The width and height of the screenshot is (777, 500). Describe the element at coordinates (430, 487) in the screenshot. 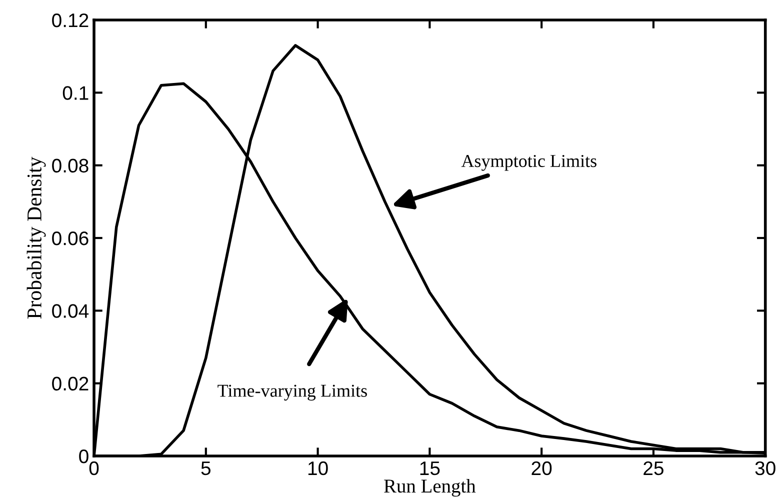

I see `x-axis-title: Run Length` at that location.